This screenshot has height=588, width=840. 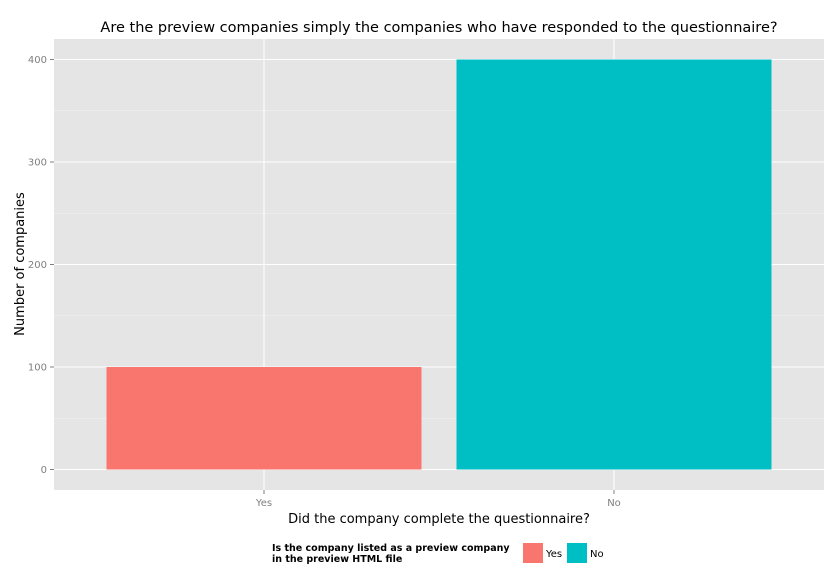 What do you see at coordinates (553, 554) in the screenshot?
I see `legend-label-yes: Yes` at bounding box center [553, 554].